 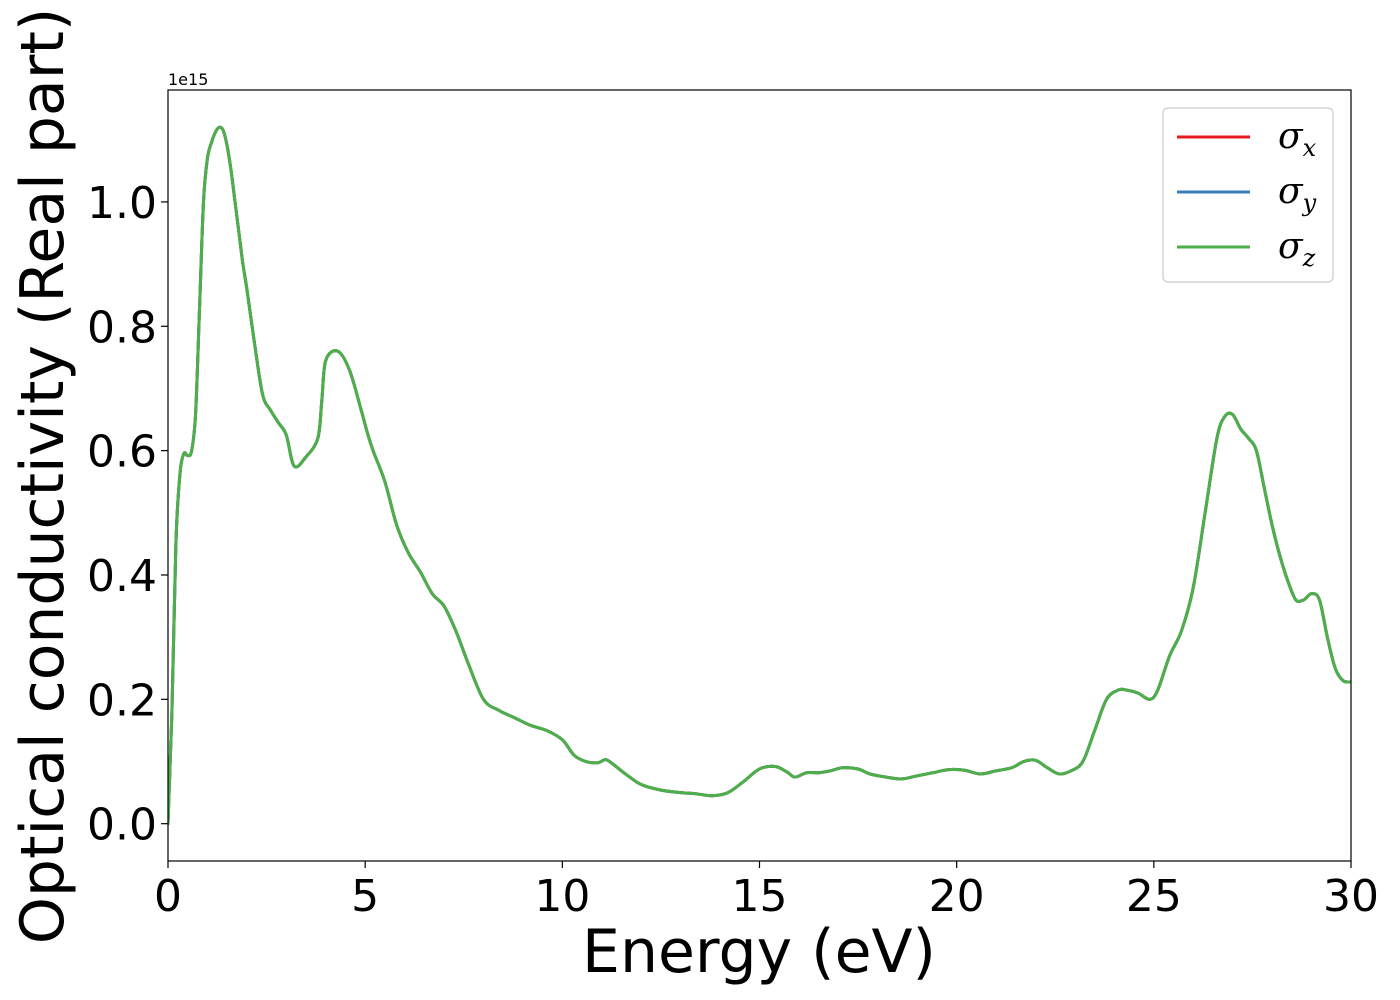 I want to click on legend-entry-sigma-y: σy, so click(x=1247, y=194).